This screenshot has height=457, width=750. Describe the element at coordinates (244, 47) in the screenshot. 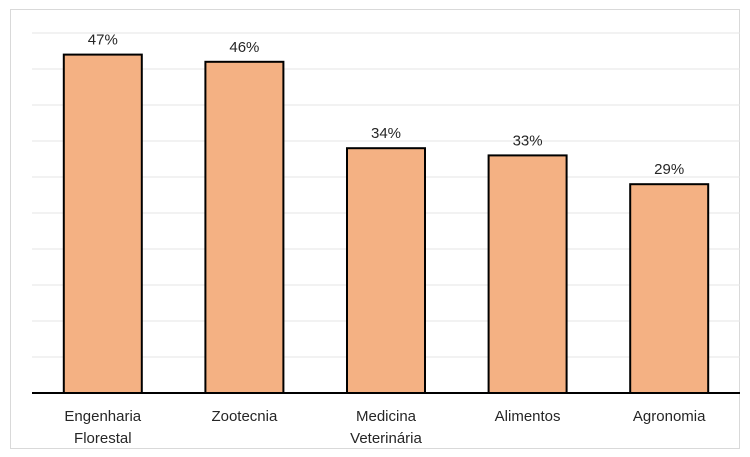

I see `bar-data-label: 46%` at that location.